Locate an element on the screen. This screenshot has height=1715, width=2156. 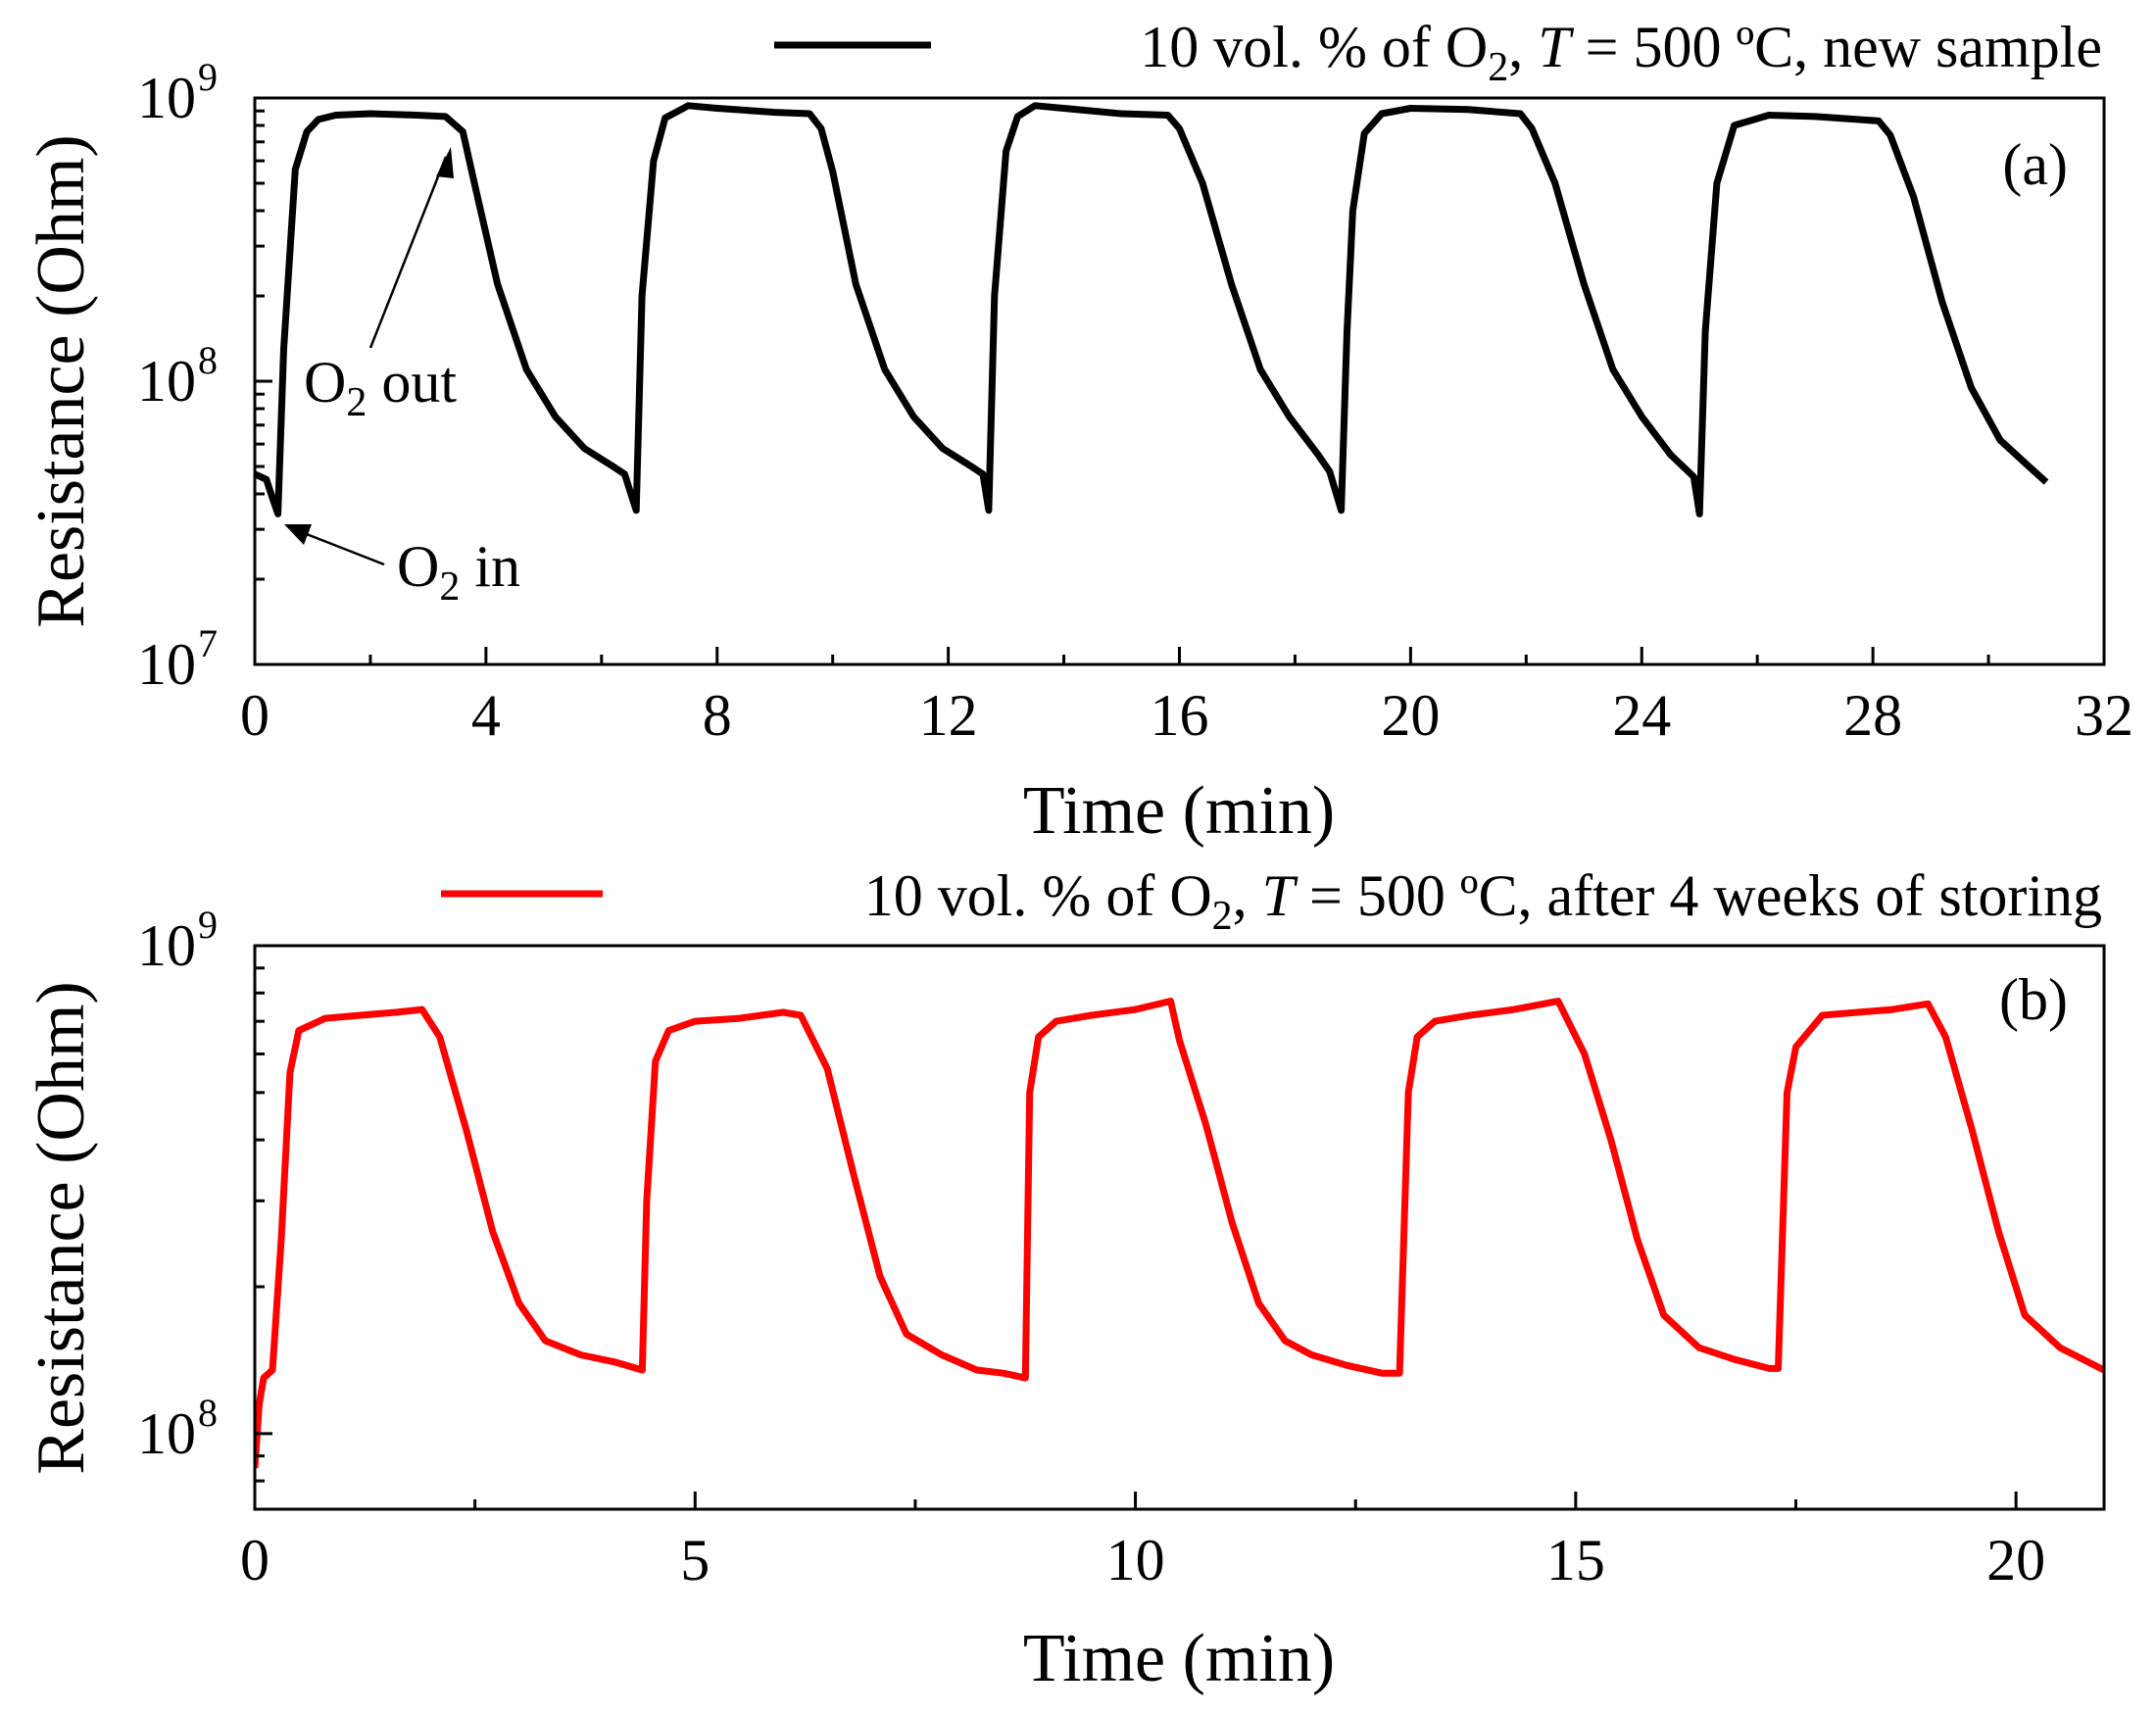
x-tick-labels-b: 0 5 10 15 20 is located at coordinates (1142, 1560).